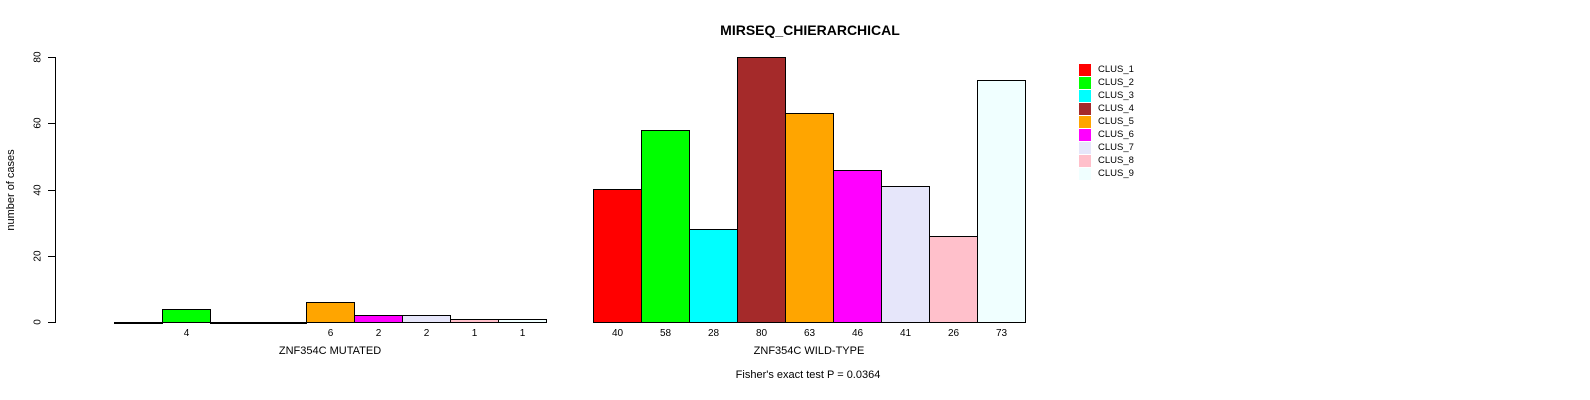 The width and height of the screenshot is (1590, 400). I want to click on legend-row: CLUS_8, so click(1106, 160).